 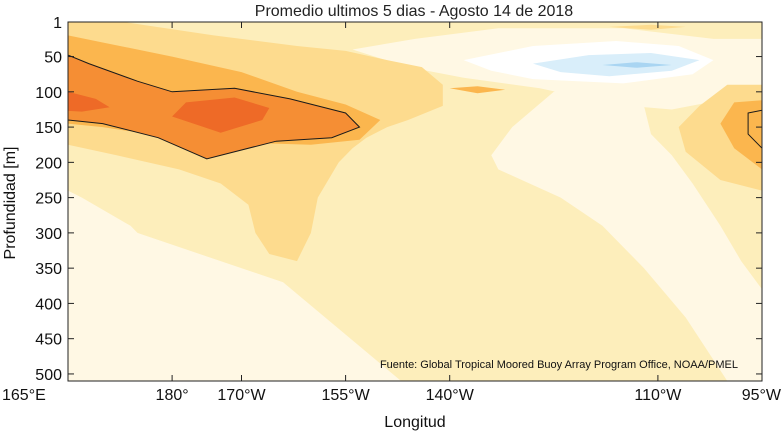 What do you see at coordinates (57, 23) in the screenshot?
I see `y-tick-label-0: 1` at bounding box center [57, 23].